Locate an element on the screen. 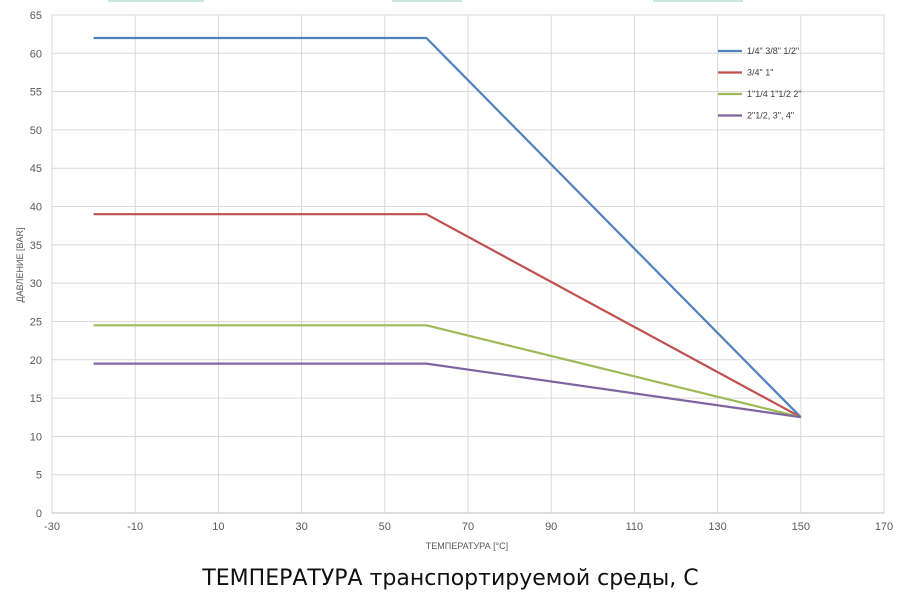  x-tick-label: -10 is located at coordinates (135, 527).